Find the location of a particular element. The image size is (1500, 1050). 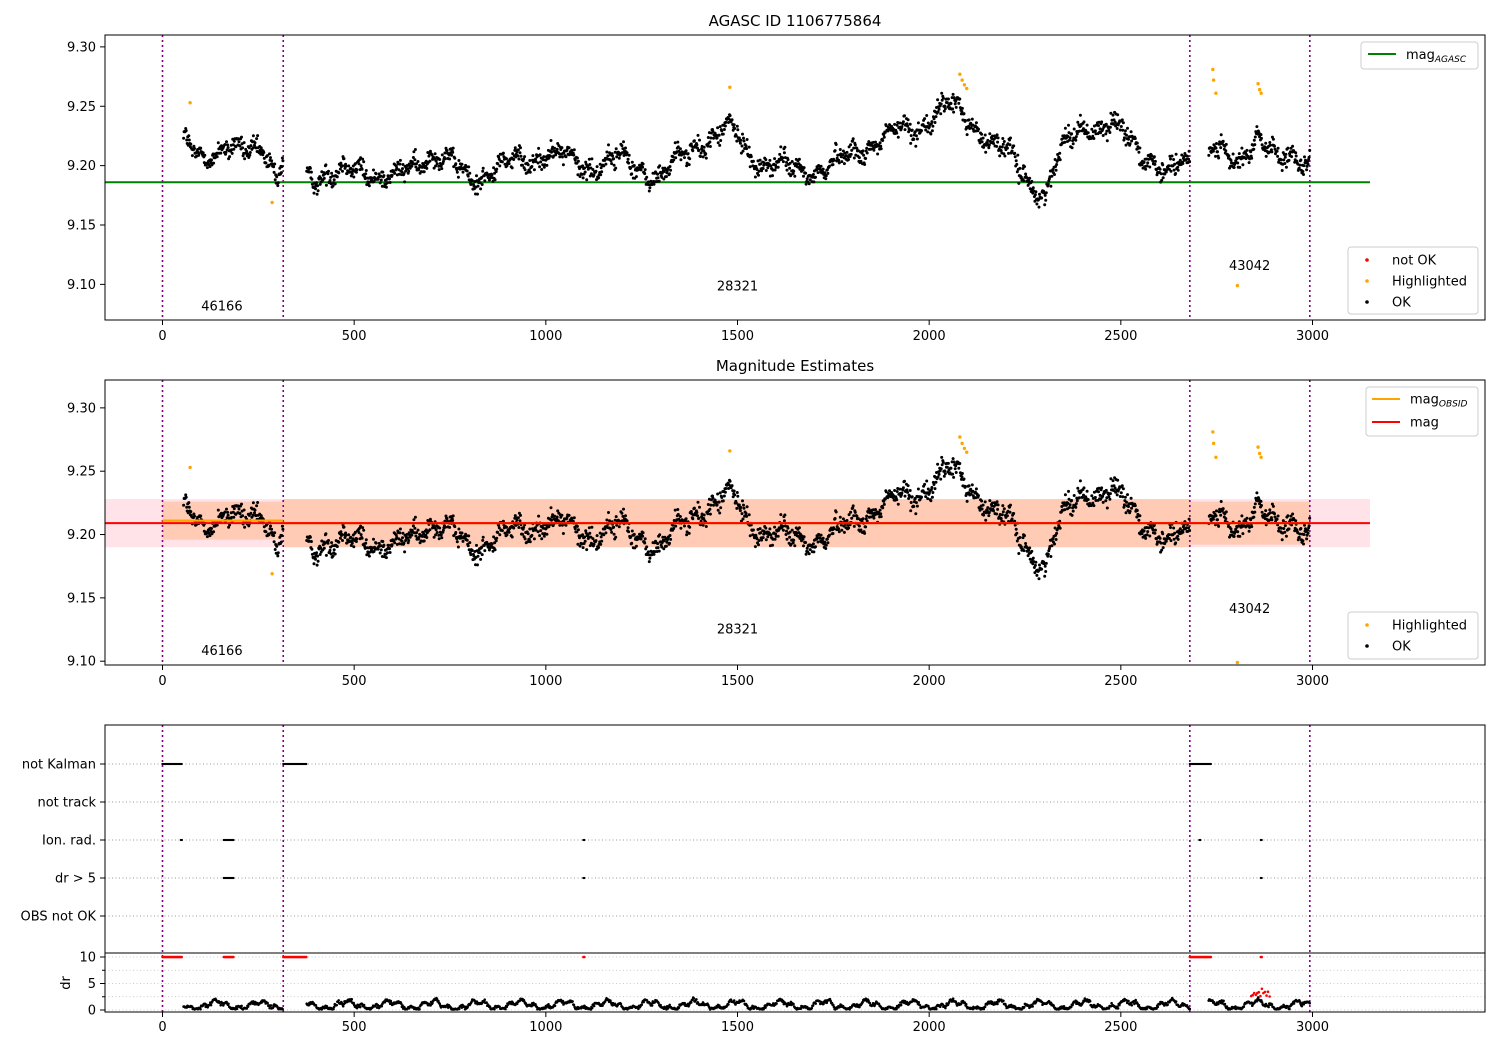

y-tick-label: 9.25 is located at coordinates (81, 472).